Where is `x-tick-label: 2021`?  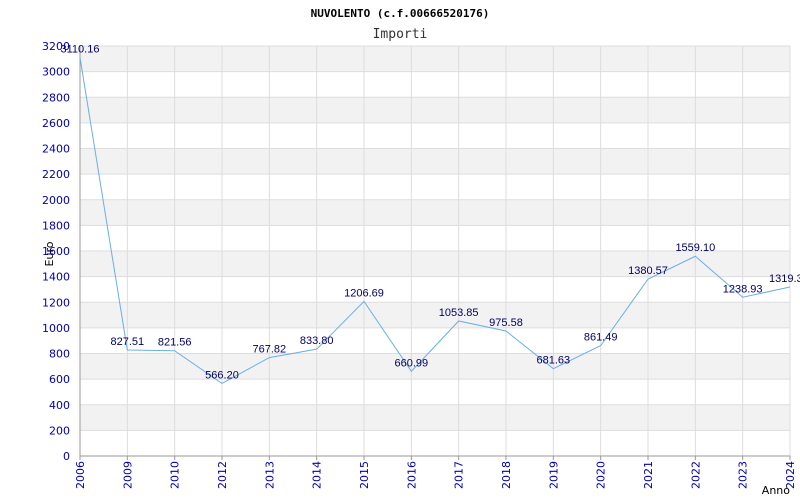 x-tick-label: 2021 is located at coordinates (648, 475).